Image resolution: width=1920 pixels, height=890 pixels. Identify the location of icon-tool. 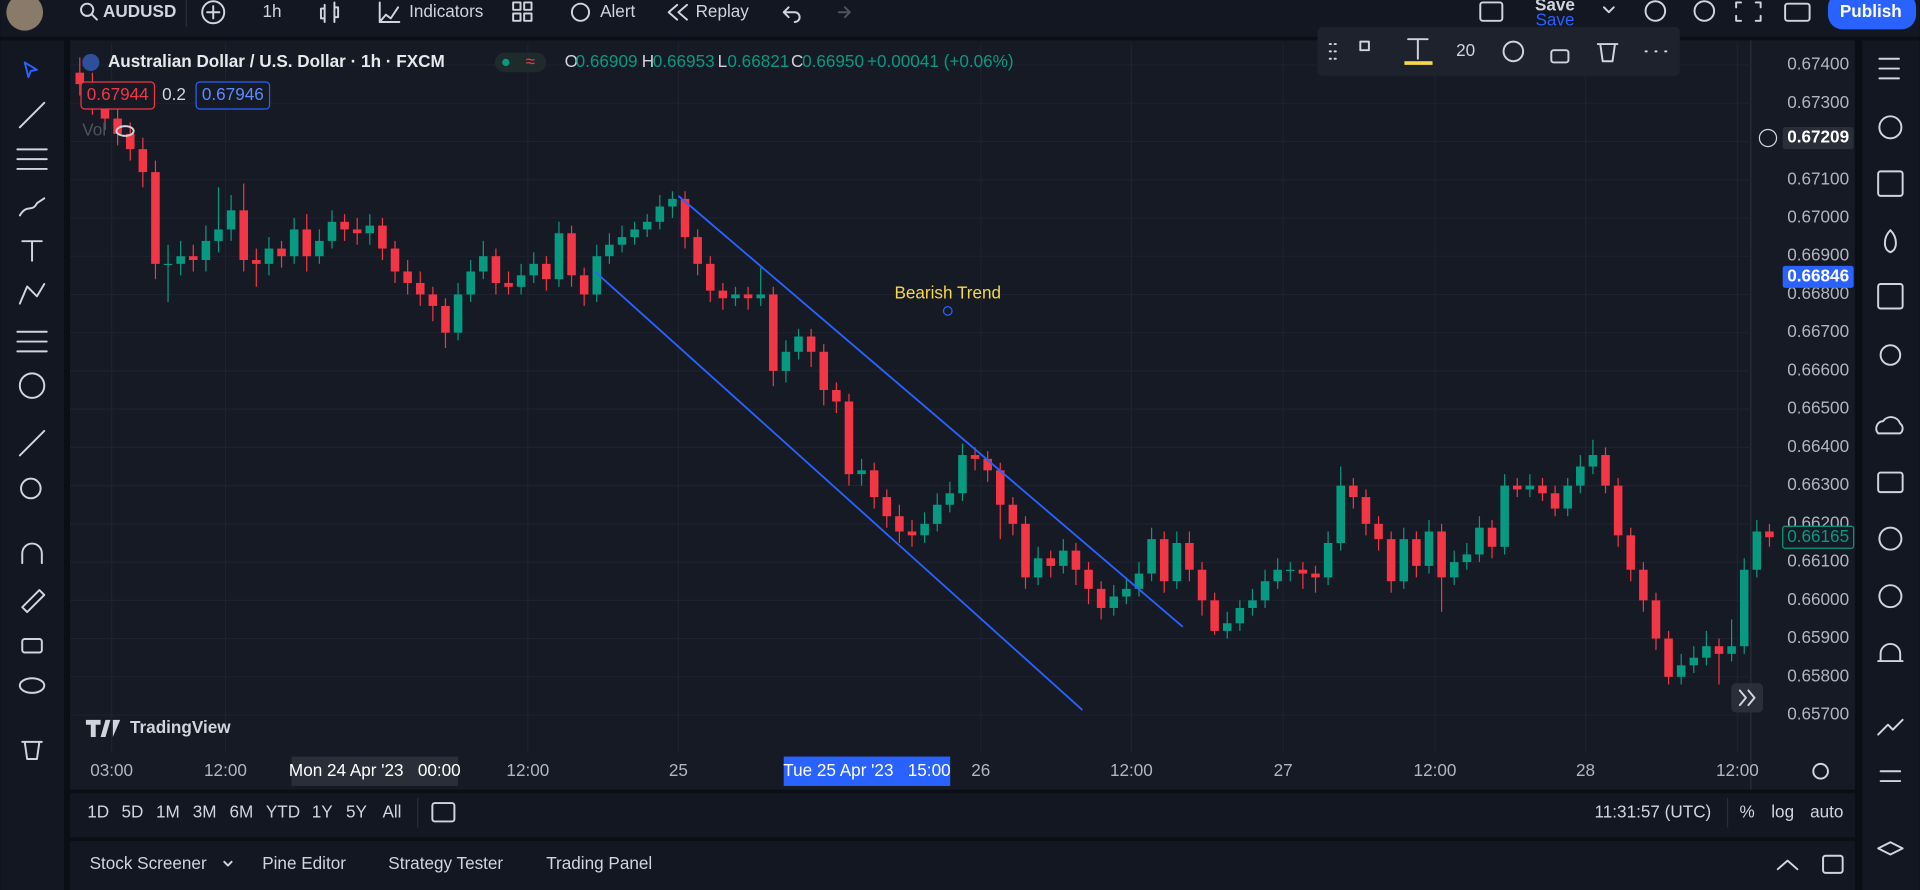
(32, 385).